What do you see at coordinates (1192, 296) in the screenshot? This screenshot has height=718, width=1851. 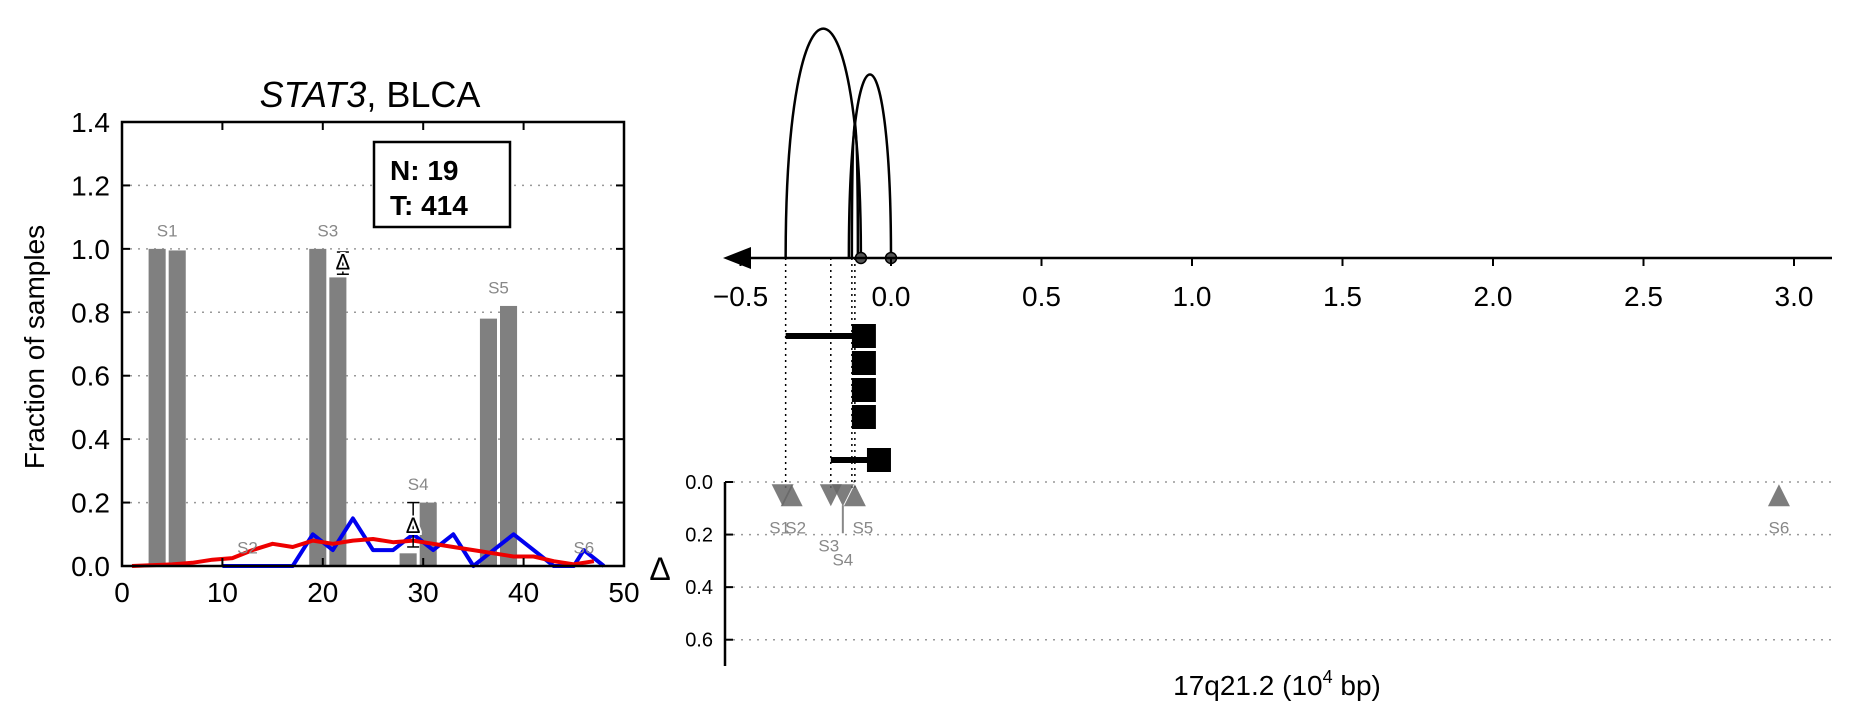 I see `genomic-xtick-label: 1.0` at bounding box center [1192, 296].